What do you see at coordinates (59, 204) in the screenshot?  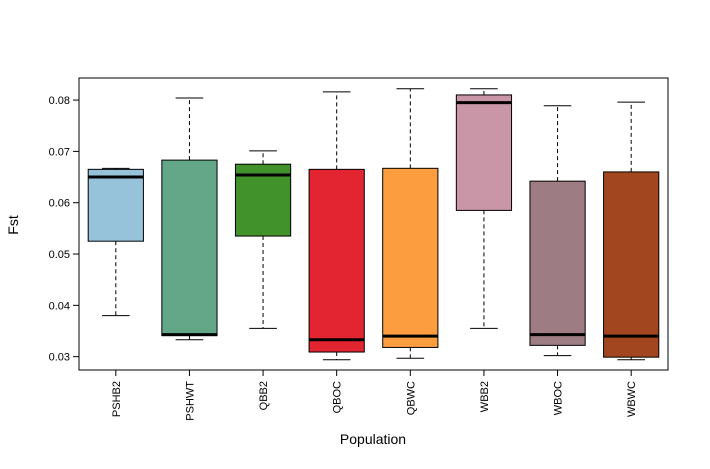 I see `y-tick-label: 0.06` at bounding box center [59, 204].